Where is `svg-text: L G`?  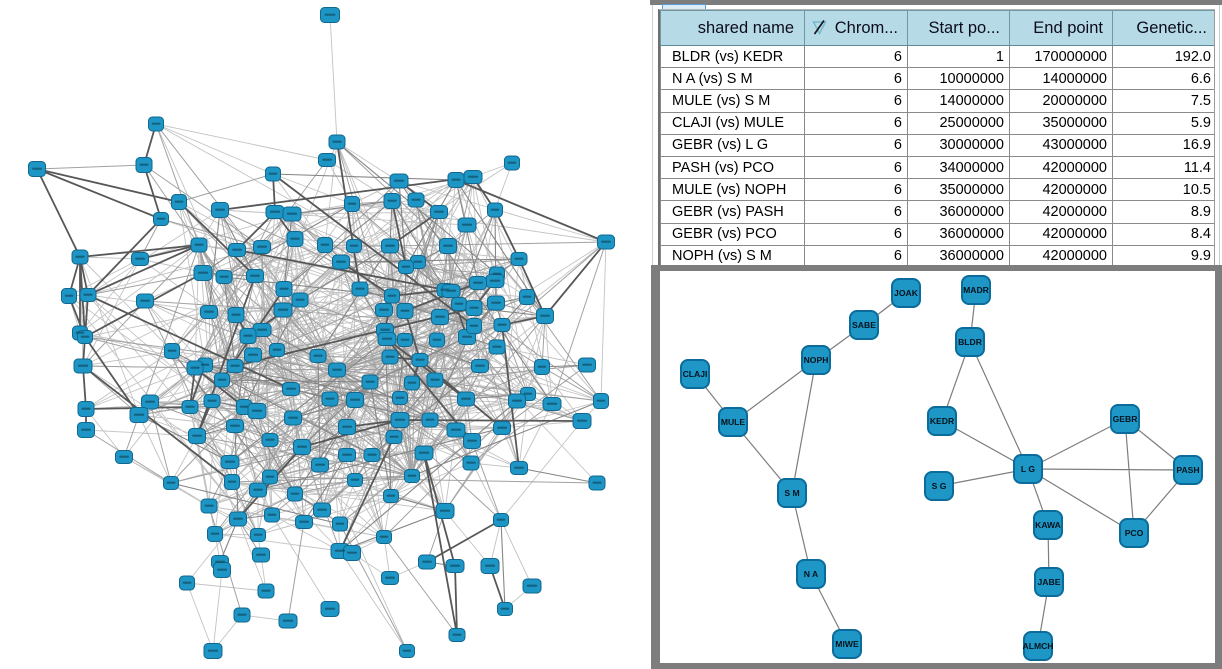 svg-text: L G is located at coordinates (1028, 469).